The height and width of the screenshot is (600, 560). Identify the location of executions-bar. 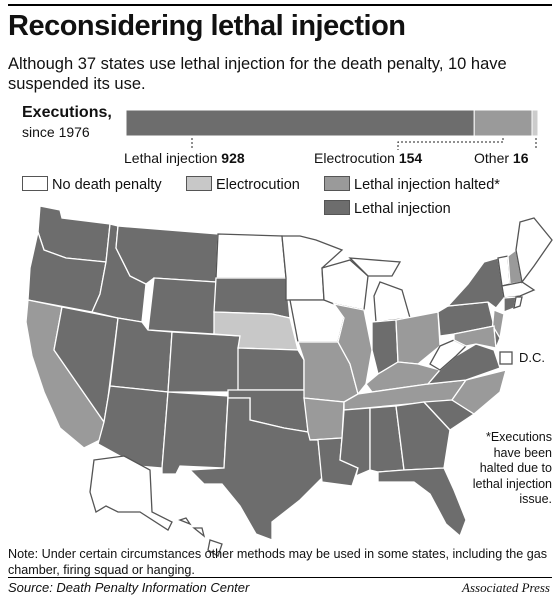
(332, 123).